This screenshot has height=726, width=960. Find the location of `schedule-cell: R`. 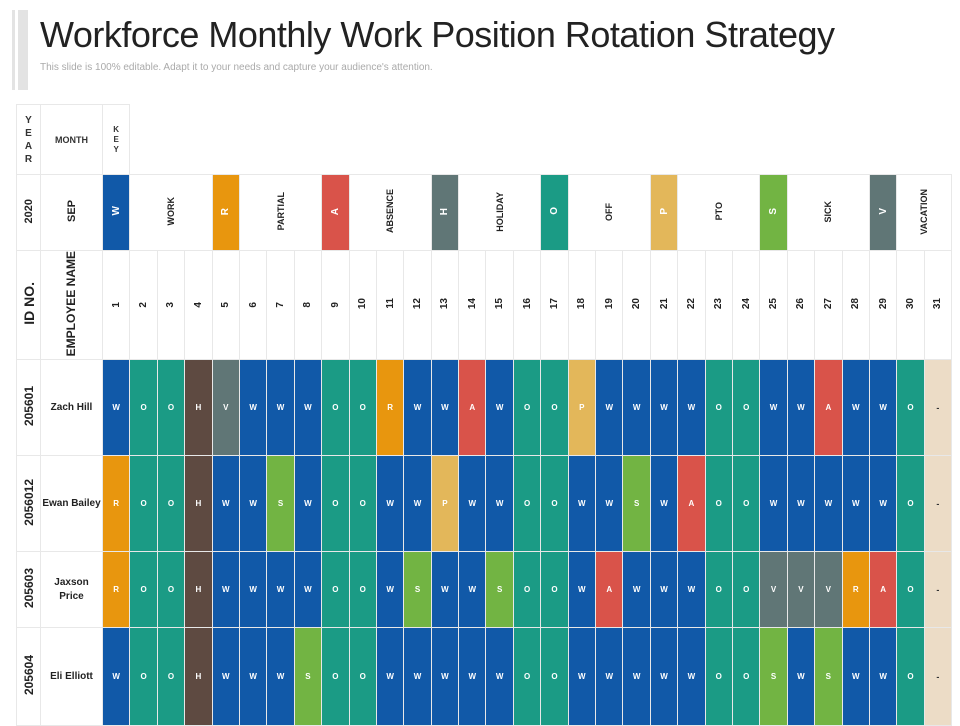

schedule-cell: R is located at coordinates (390, 408).